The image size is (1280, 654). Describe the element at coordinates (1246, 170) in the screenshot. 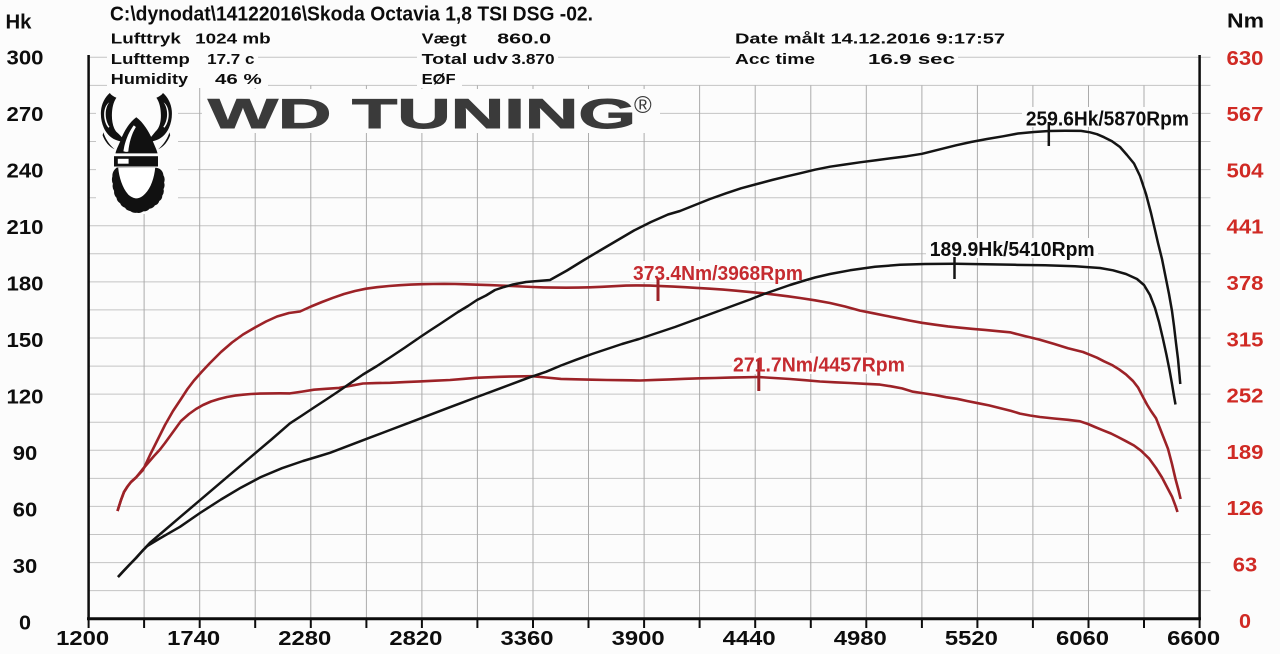

I see `svg-text: 504` at that location.